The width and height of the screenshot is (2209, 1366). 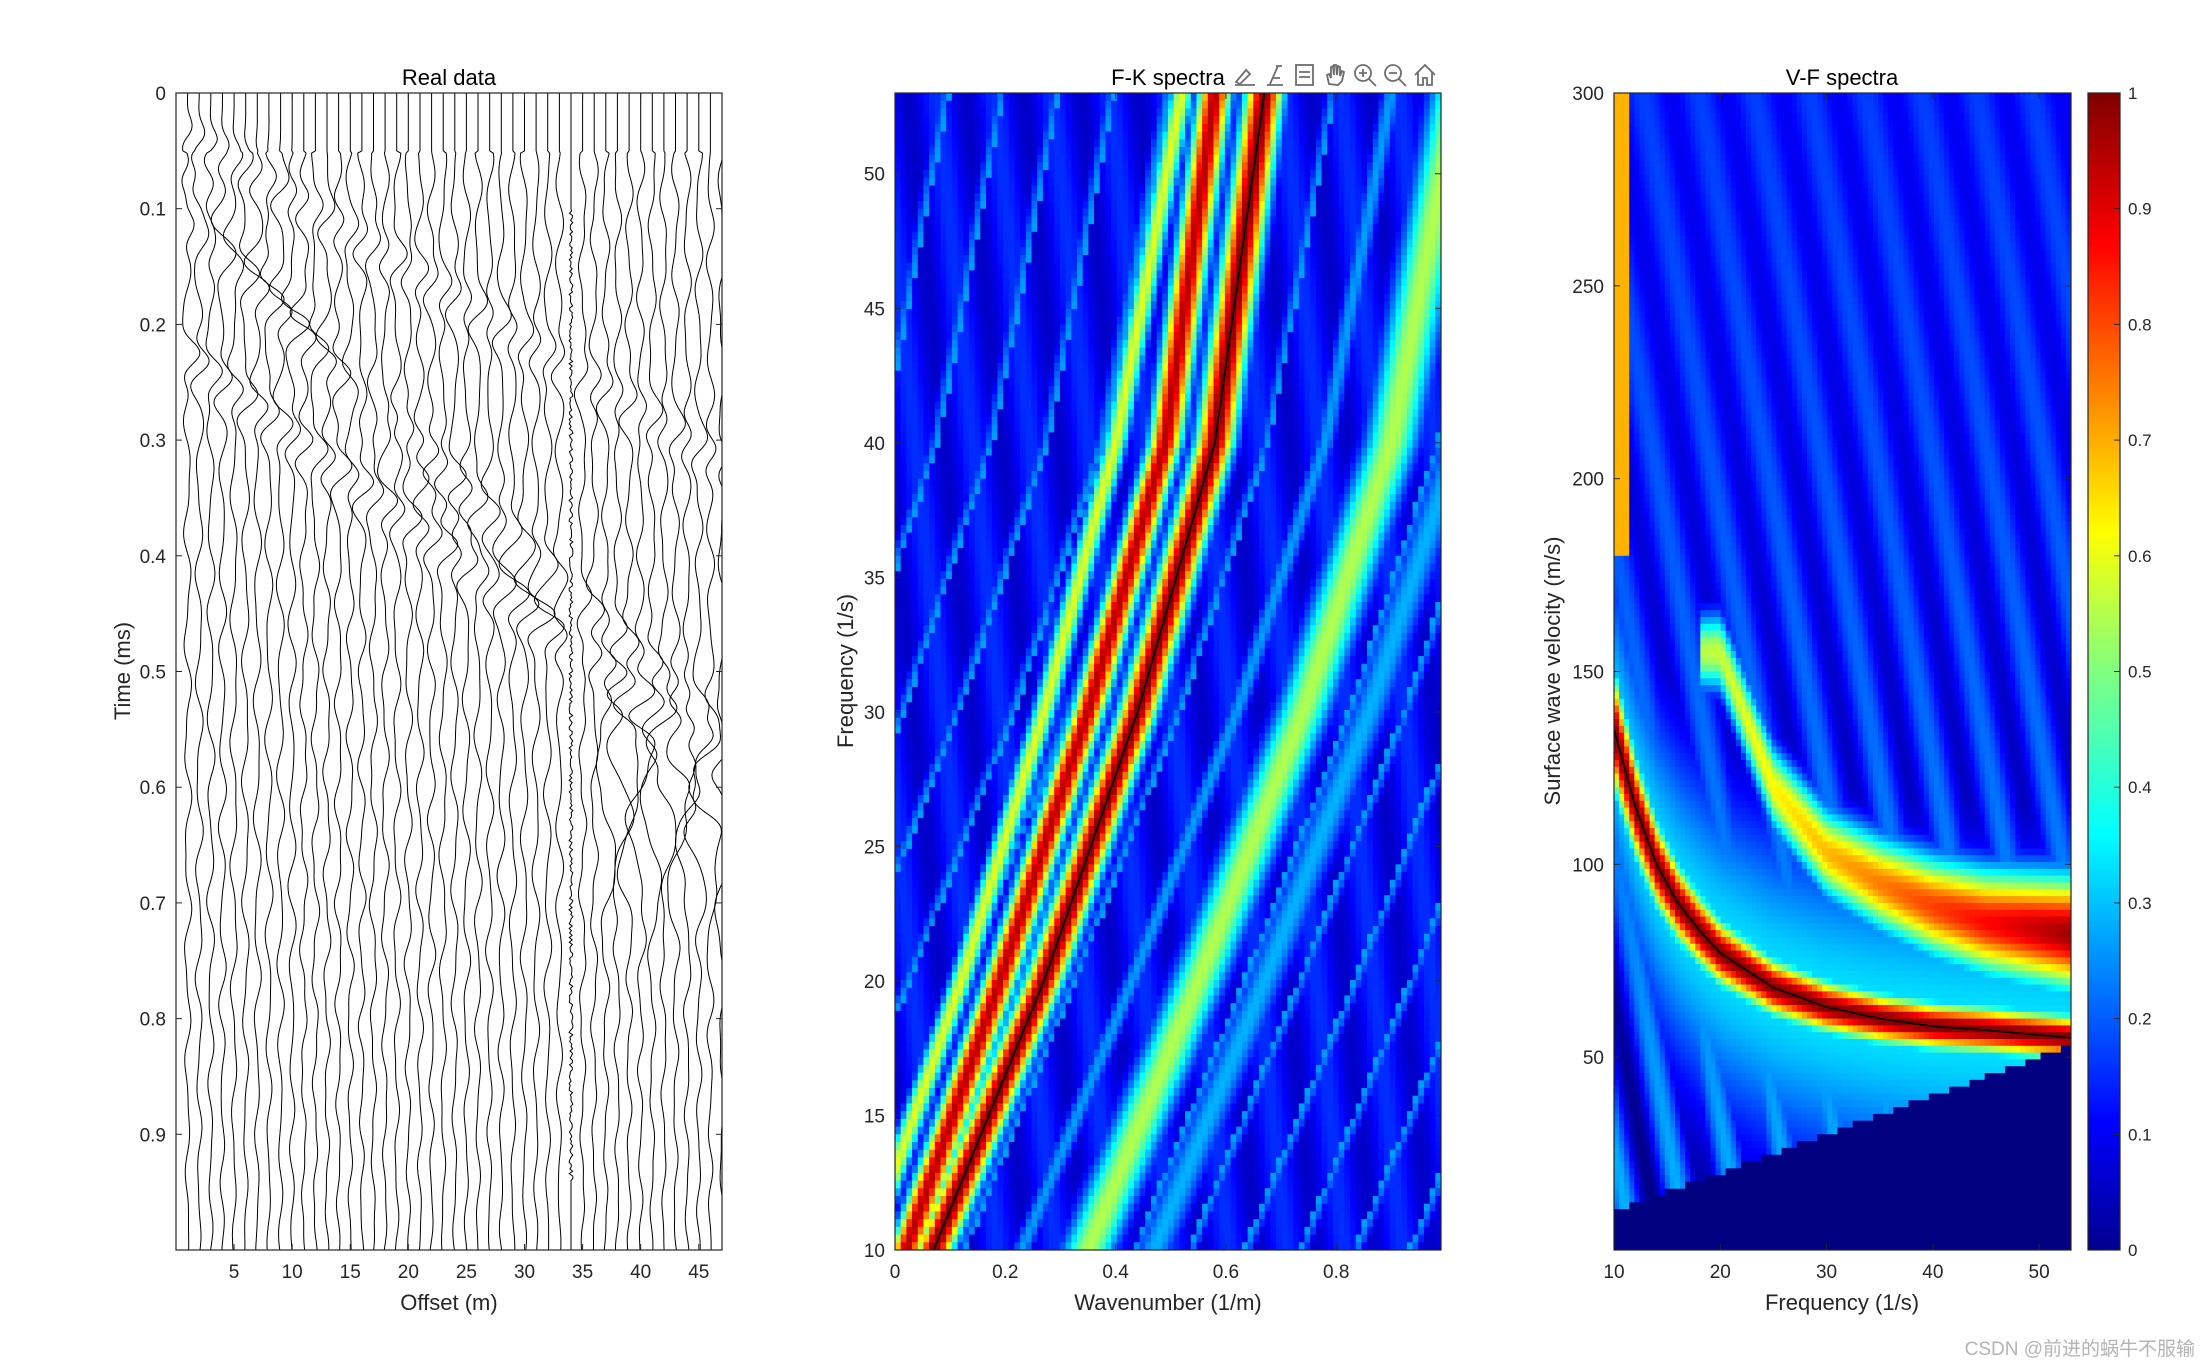 I want to click on legend-icon, so click(x=1304, y=75).